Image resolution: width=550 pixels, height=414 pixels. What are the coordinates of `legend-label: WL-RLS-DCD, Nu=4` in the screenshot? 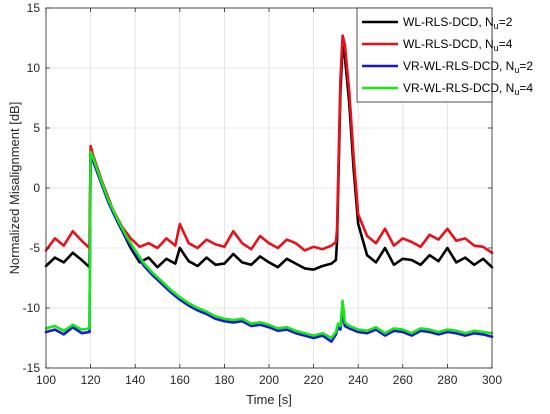 It's located at (458, 45).